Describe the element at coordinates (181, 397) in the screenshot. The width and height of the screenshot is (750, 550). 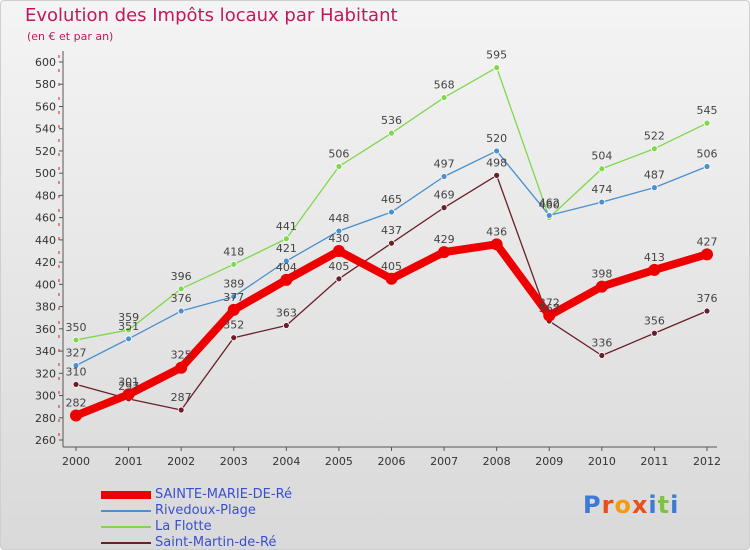
I see `data-label: 287` at that location.